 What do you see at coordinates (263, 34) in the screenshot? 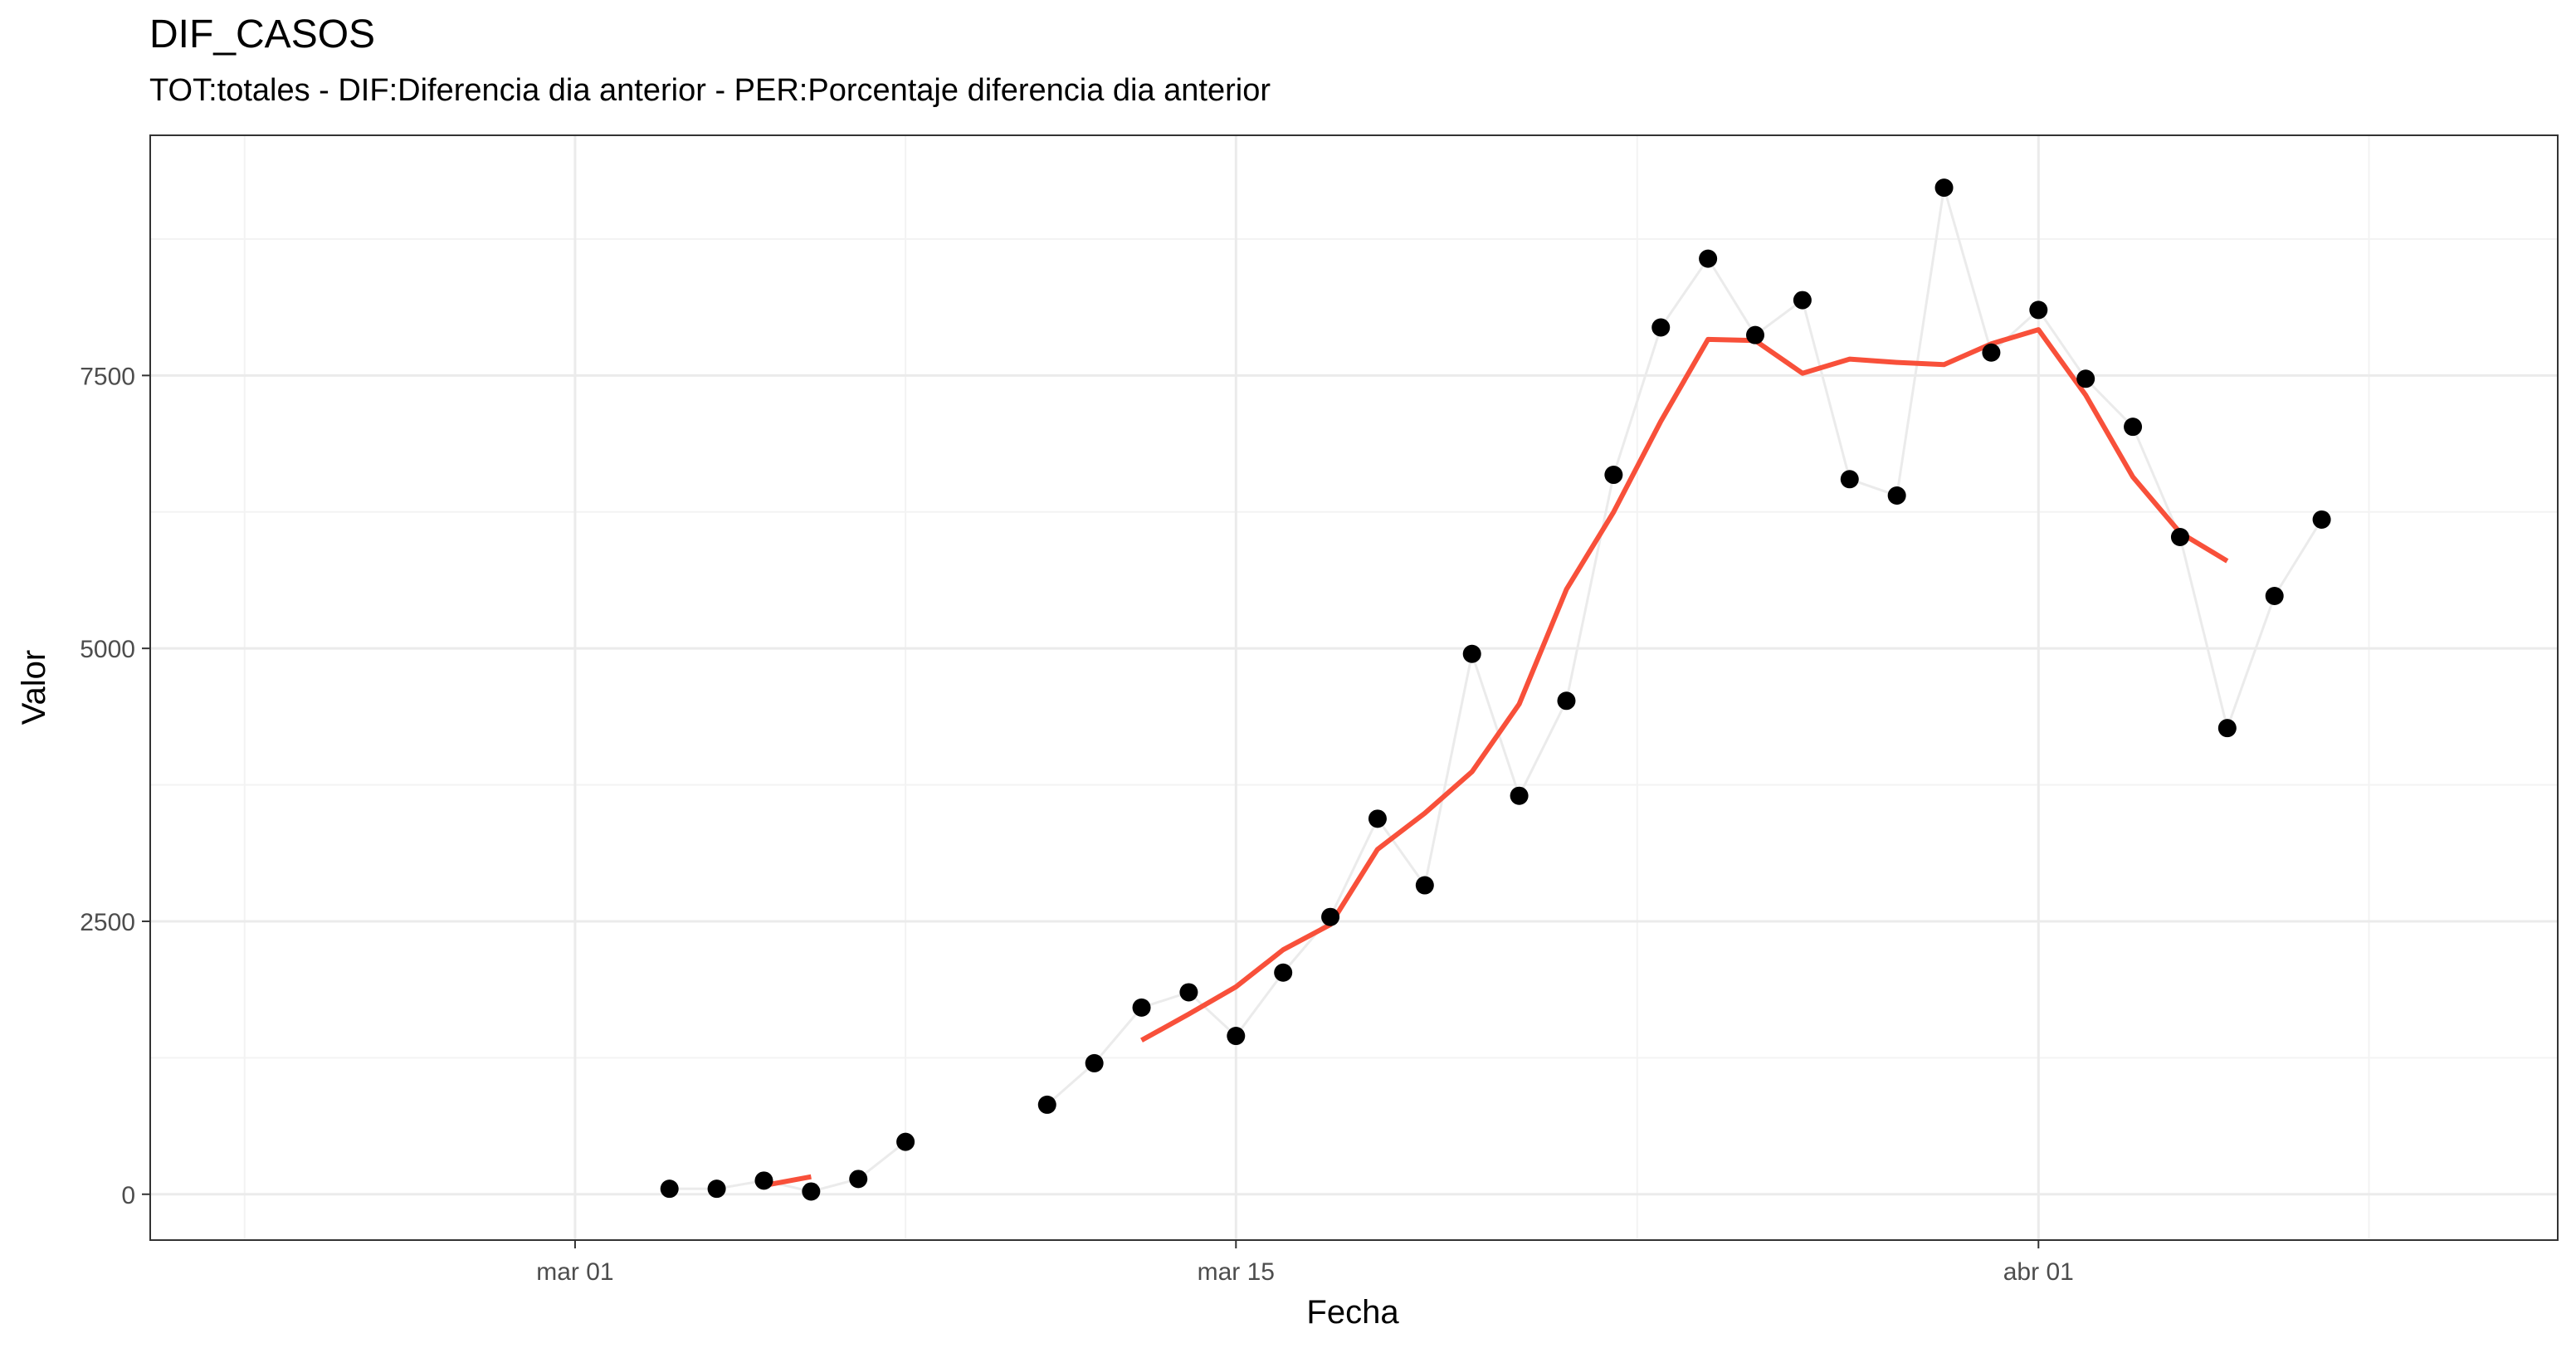
I see `chart-title: DIF_CASOS` at bounding box center [263, 34].